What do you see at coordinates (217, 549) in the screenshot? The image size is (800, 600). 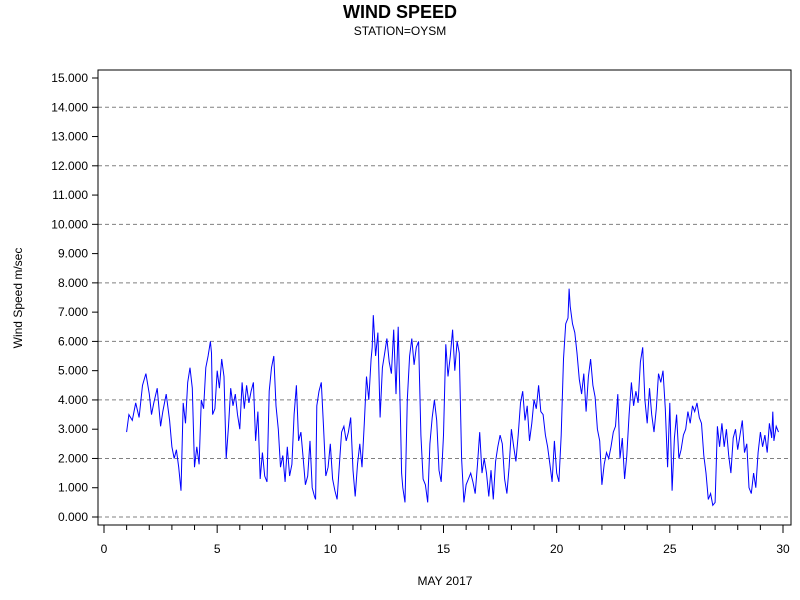 I see `x-tick-label: 5` at bounding box center [217, 549].